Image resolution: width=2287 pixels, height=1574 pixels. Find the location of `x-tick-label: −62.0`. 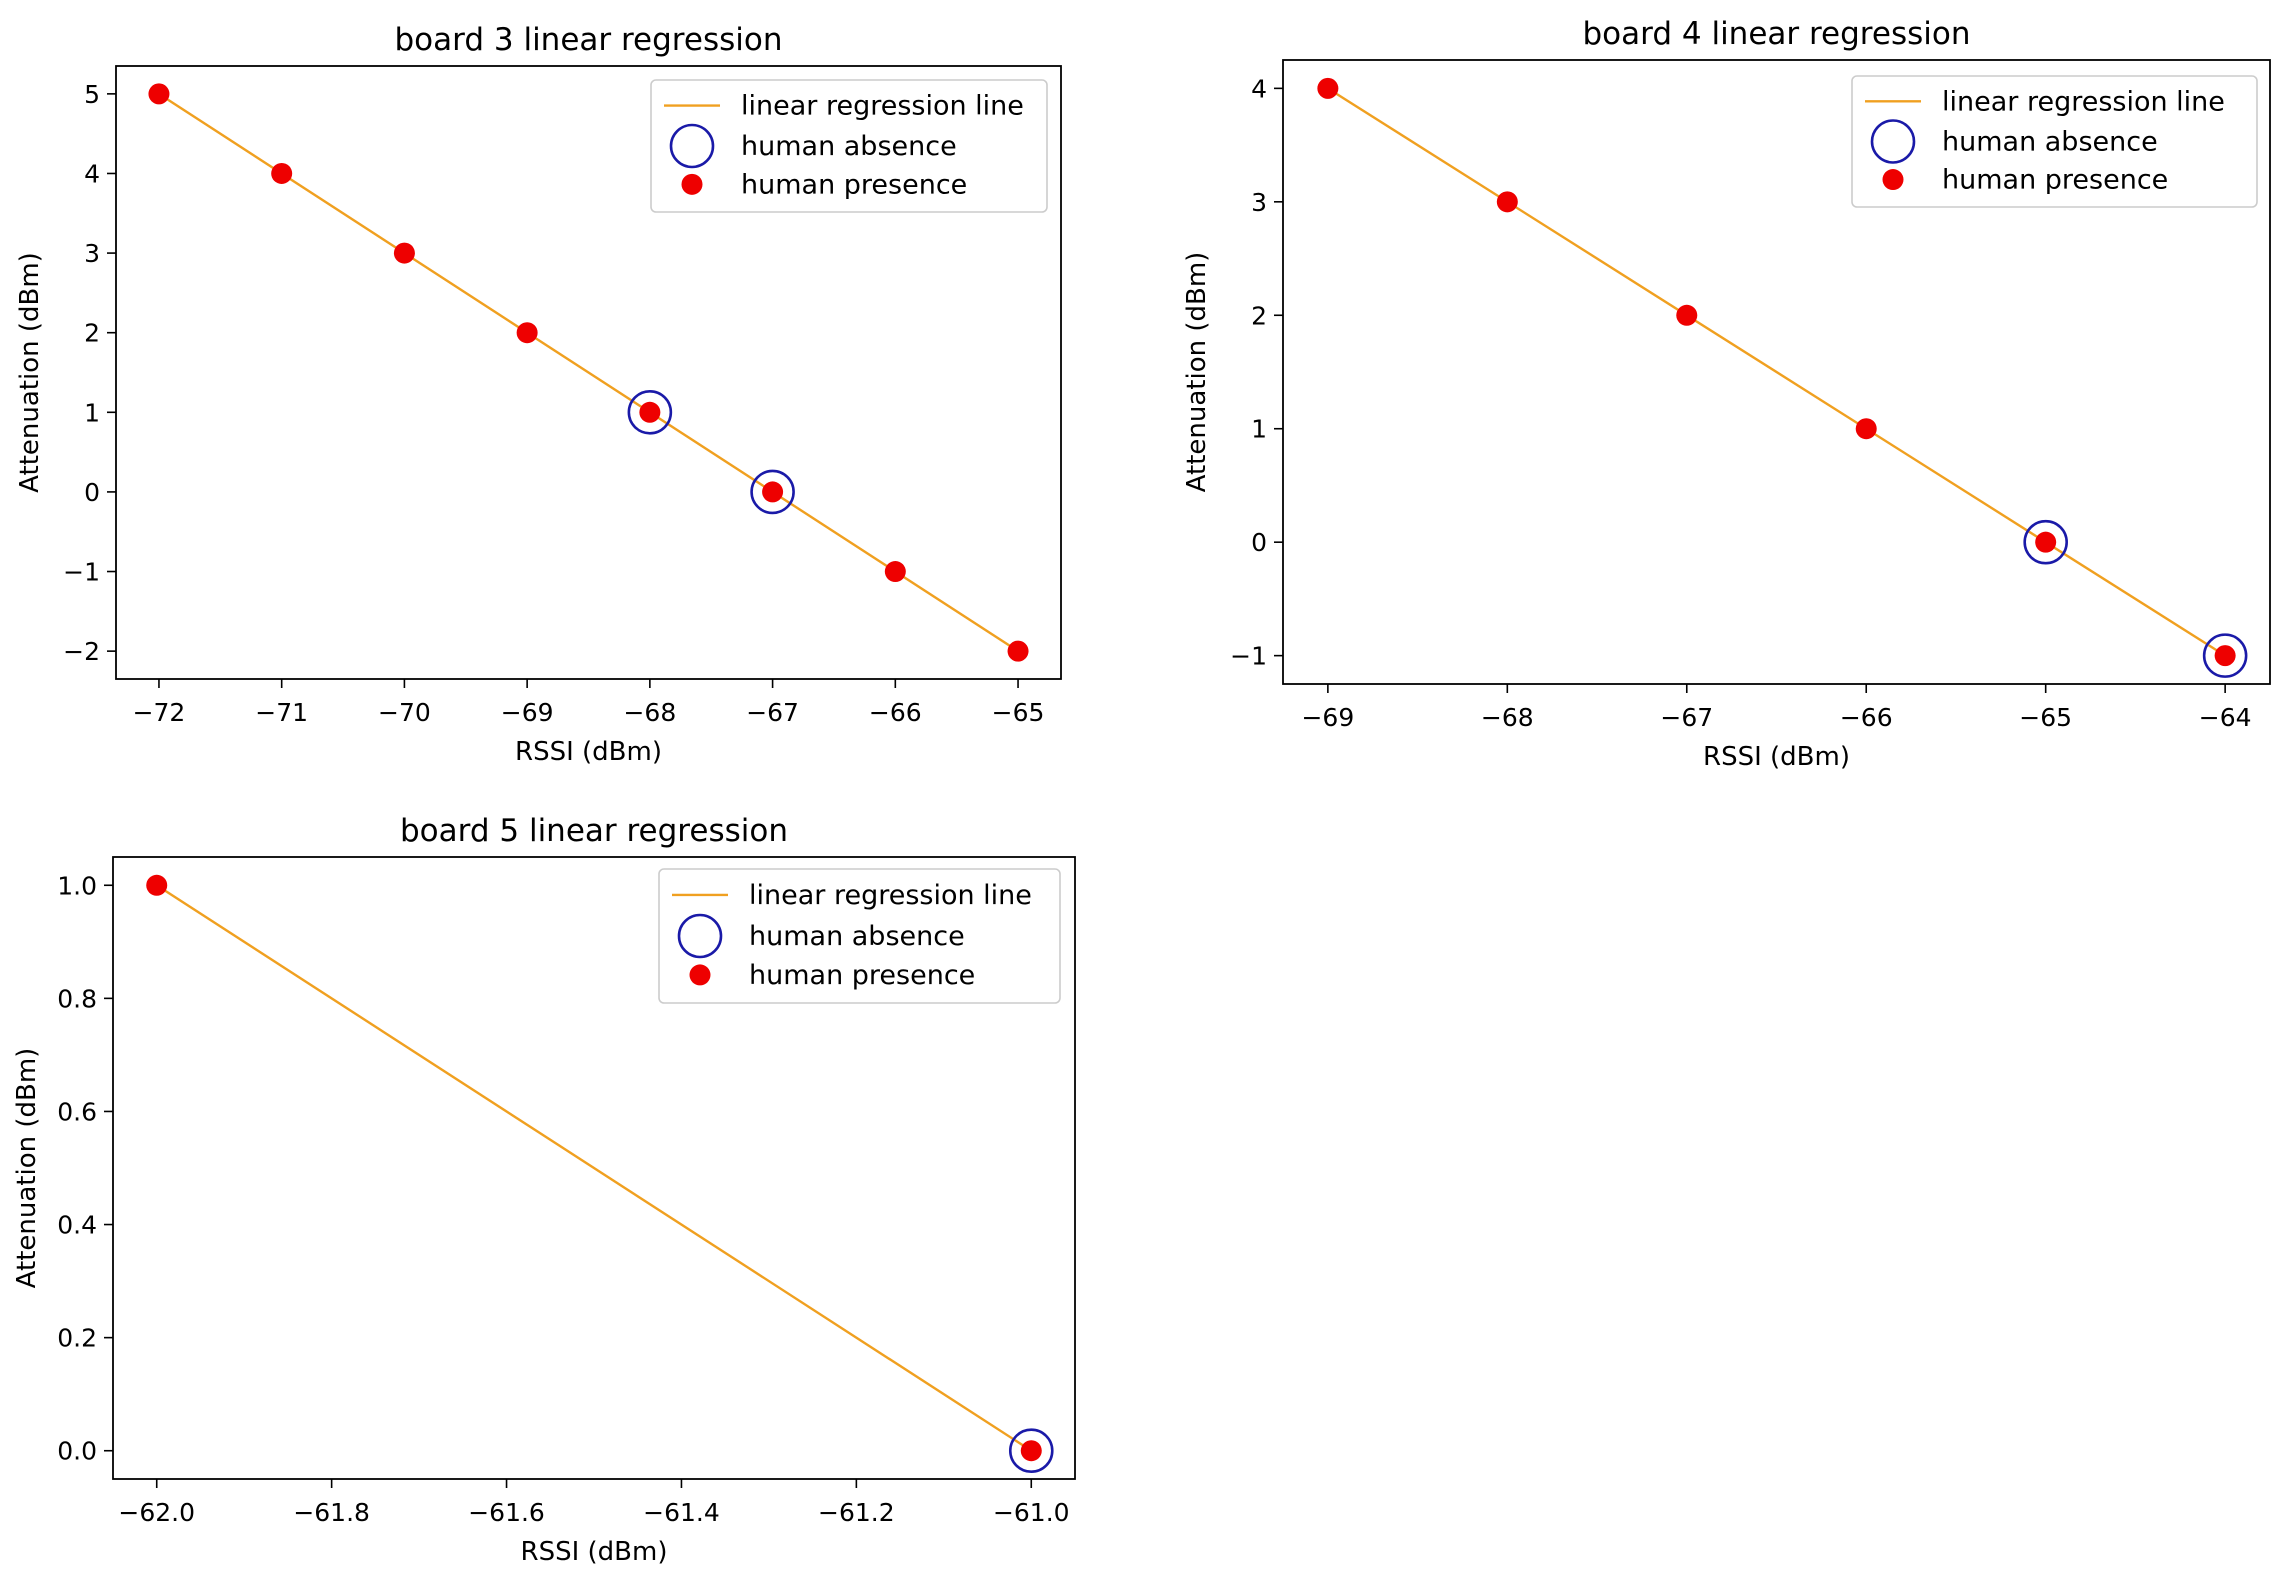

x-tick-label: −62.0 is located at coordinates (156, 1512).